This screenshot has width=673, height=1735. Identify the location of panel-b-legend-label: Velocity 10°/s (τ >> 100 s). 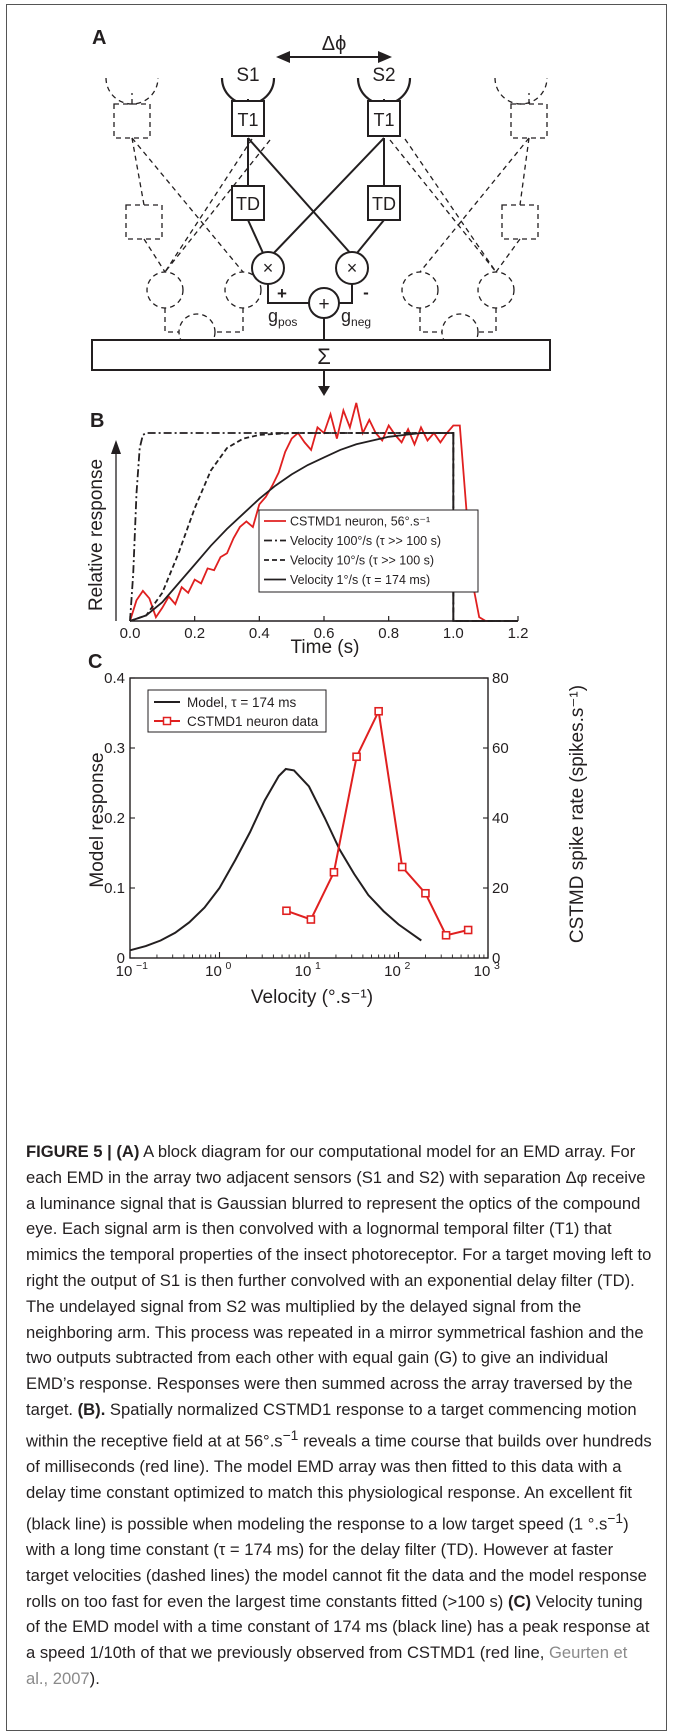
(362, 561).